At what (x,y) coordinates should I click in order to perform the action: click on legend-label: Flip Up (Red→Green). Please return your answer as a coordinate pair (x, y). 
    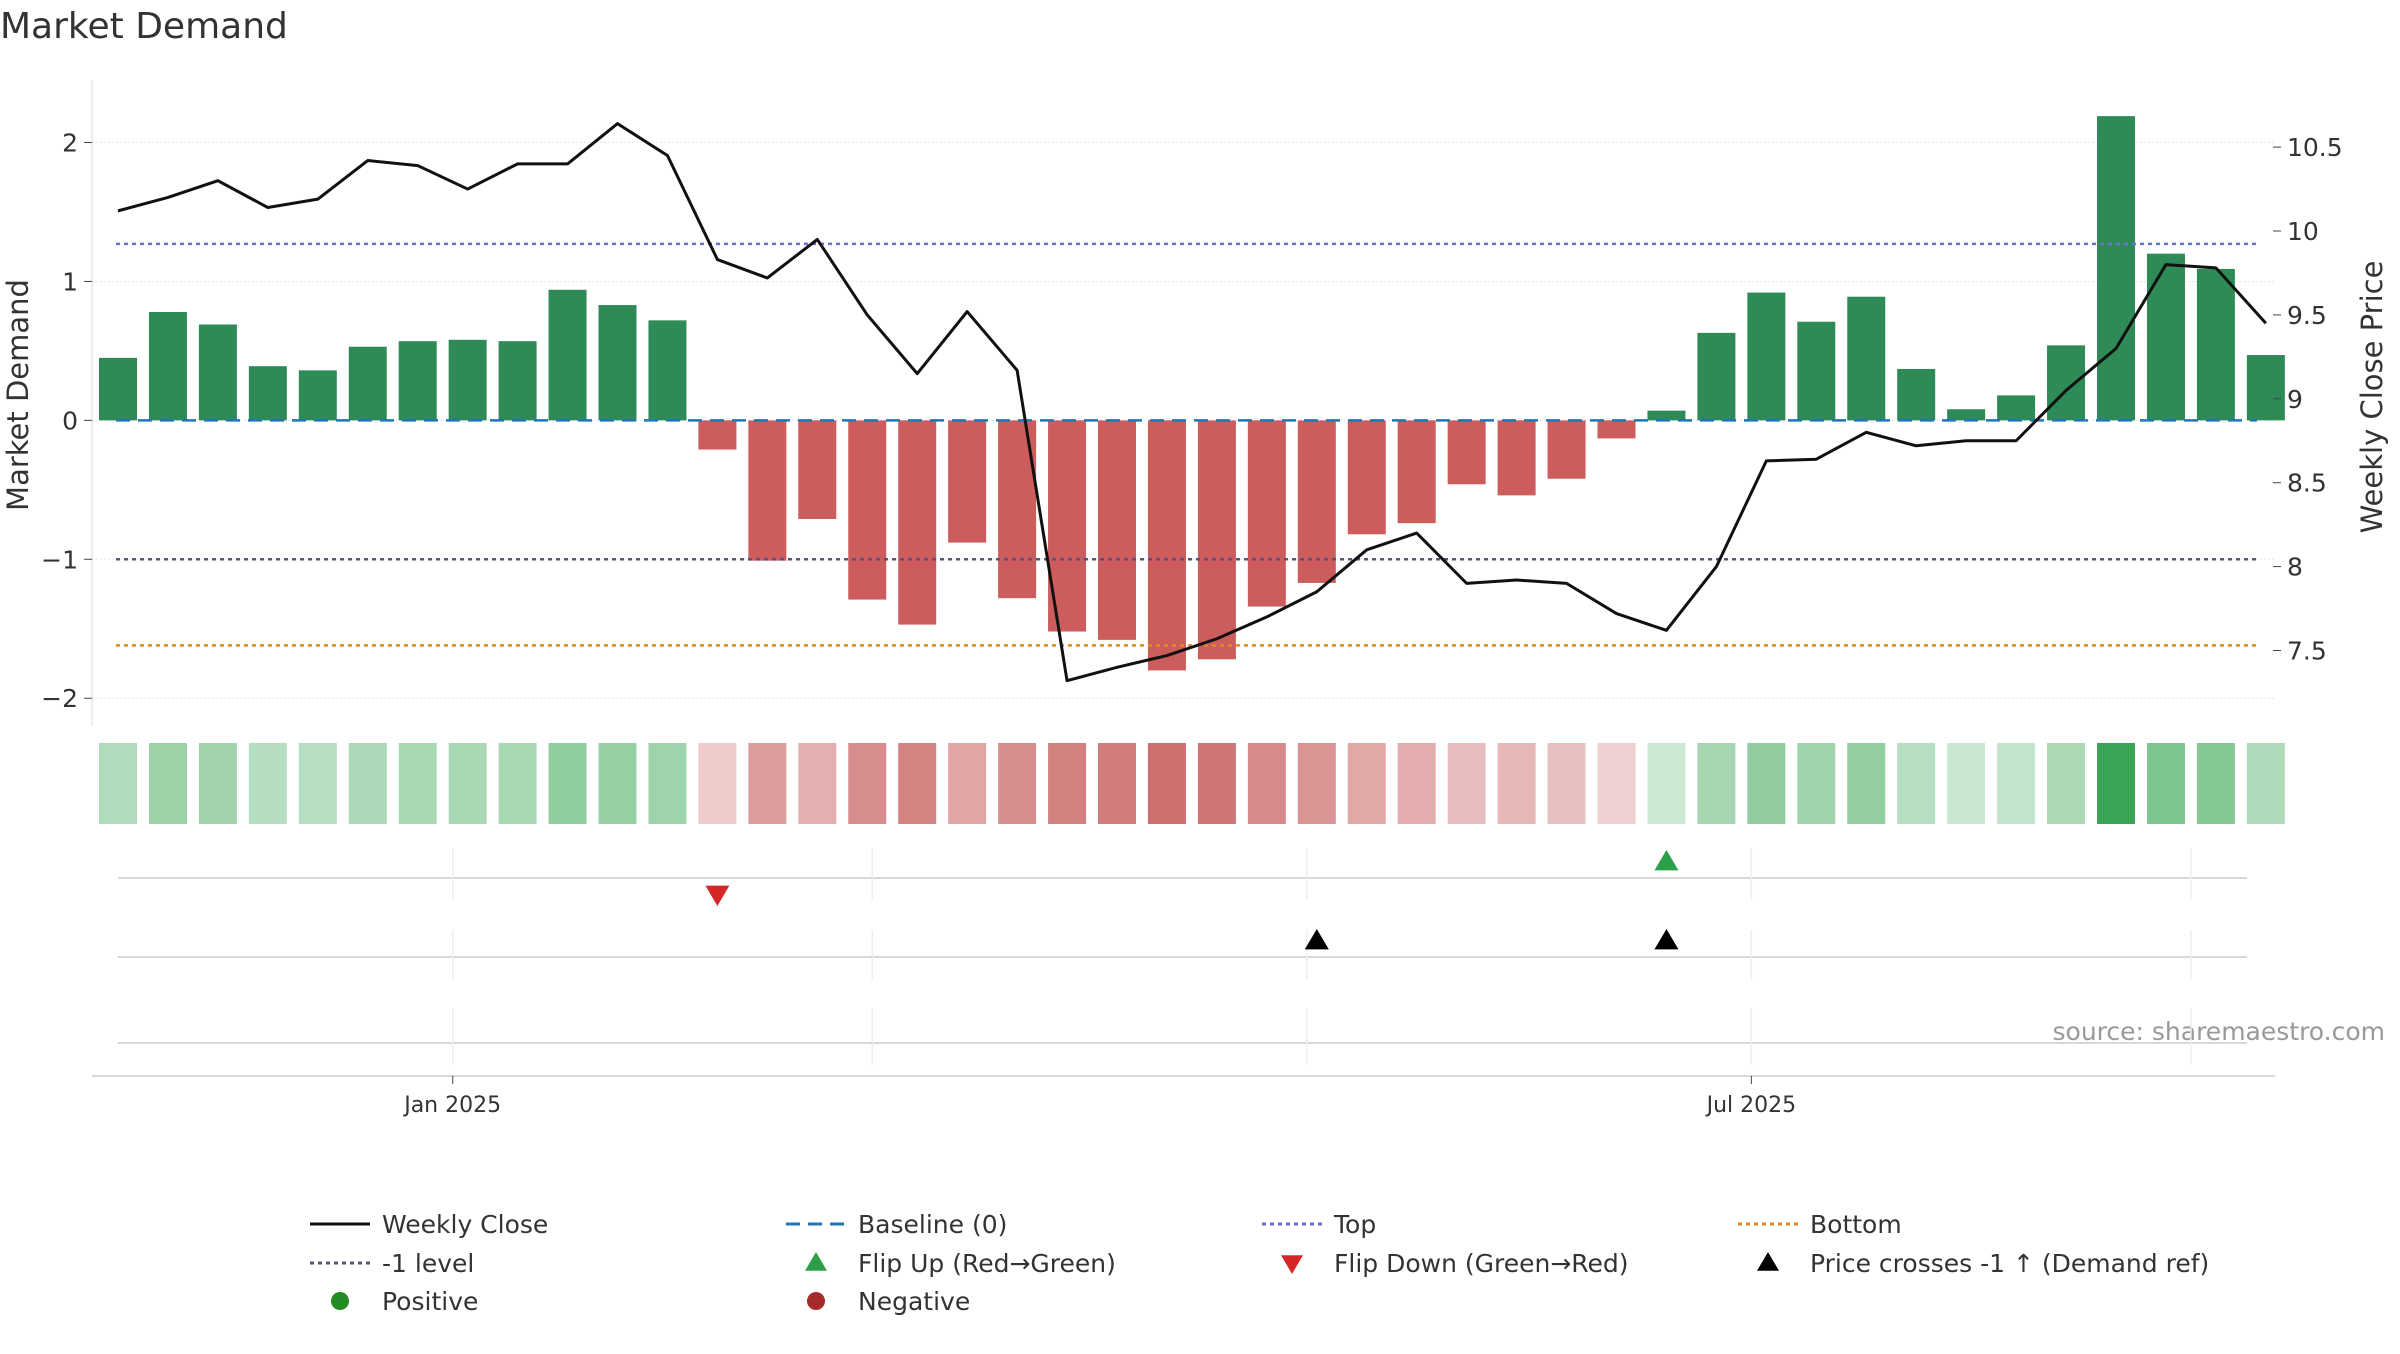
    Looking at the image, I should click on (987, 1263).